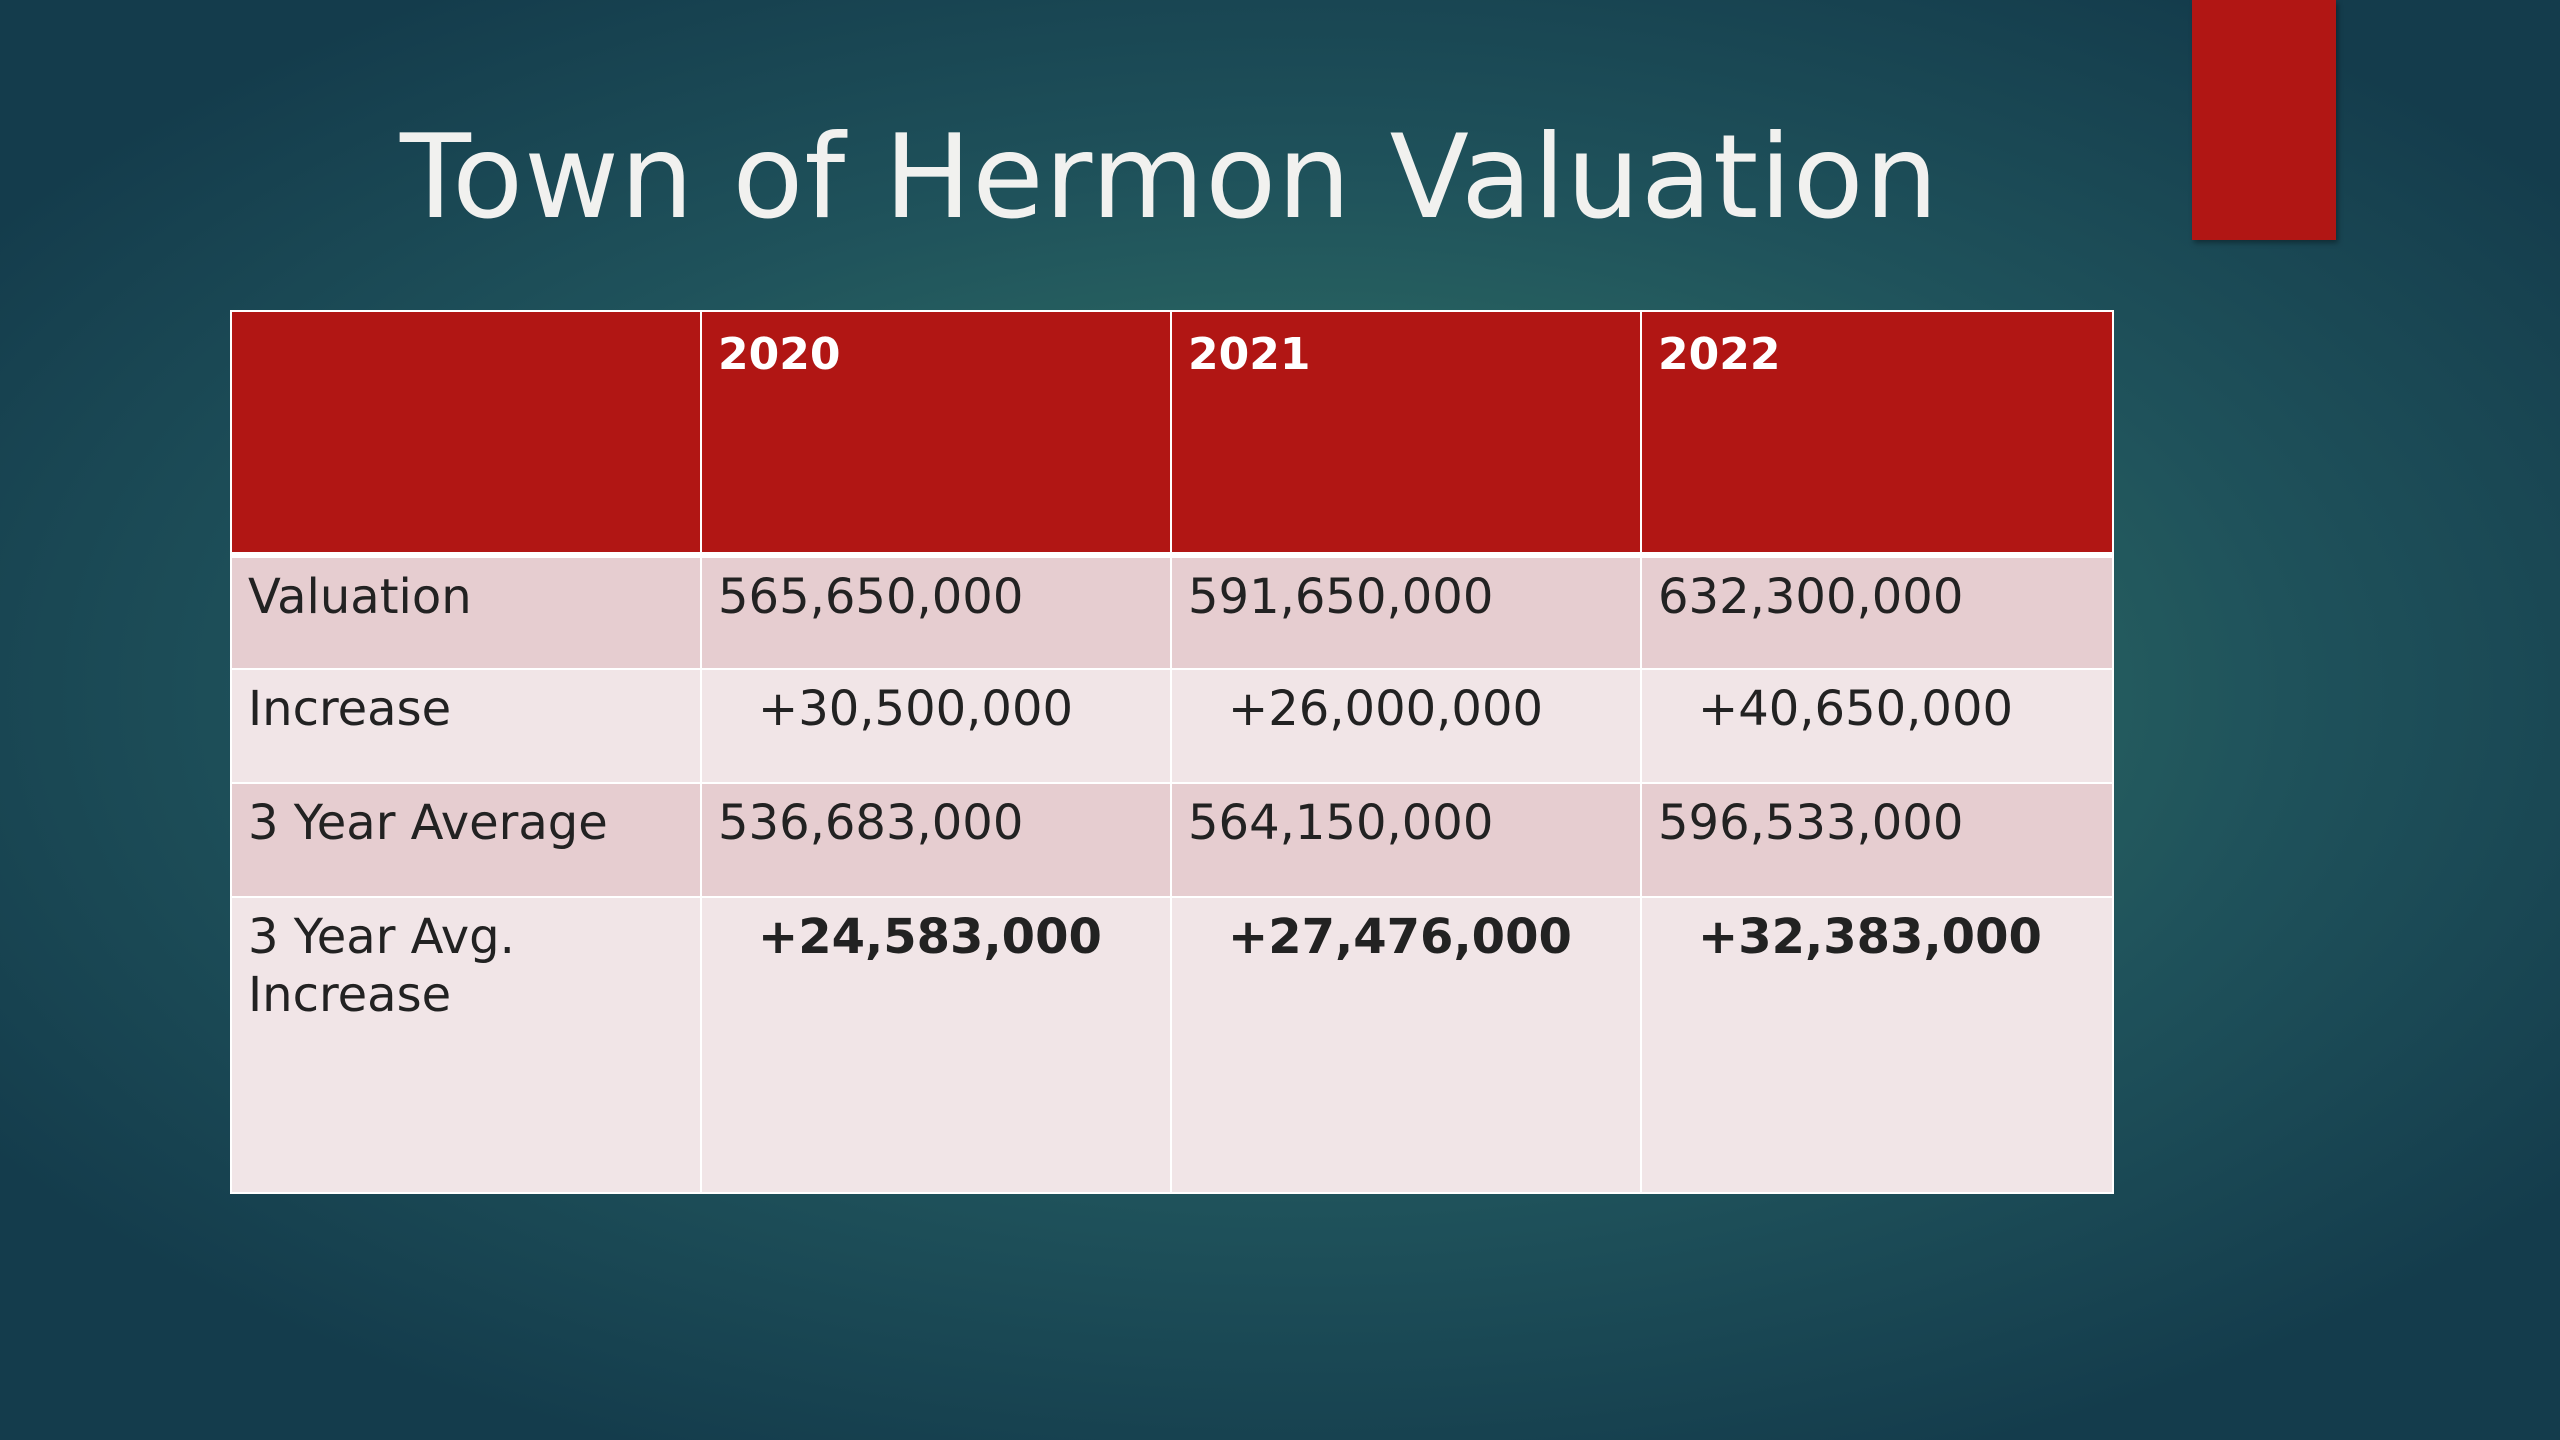 This screenshot has height=1440, width=2560. I want to click on table-cell: +32,383,000, so click(1877, 1045).